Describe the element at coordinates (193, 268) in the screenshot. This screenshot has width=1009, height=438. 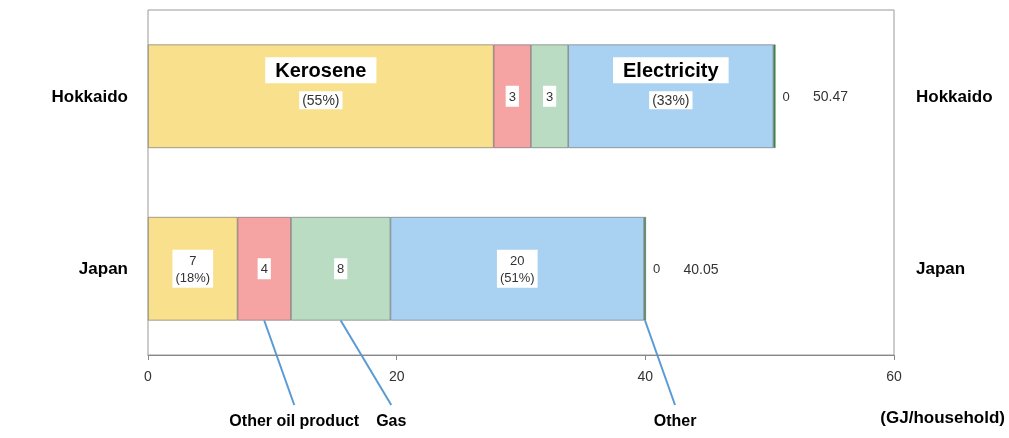
I see `data-label: 7 (18%)` at that location.